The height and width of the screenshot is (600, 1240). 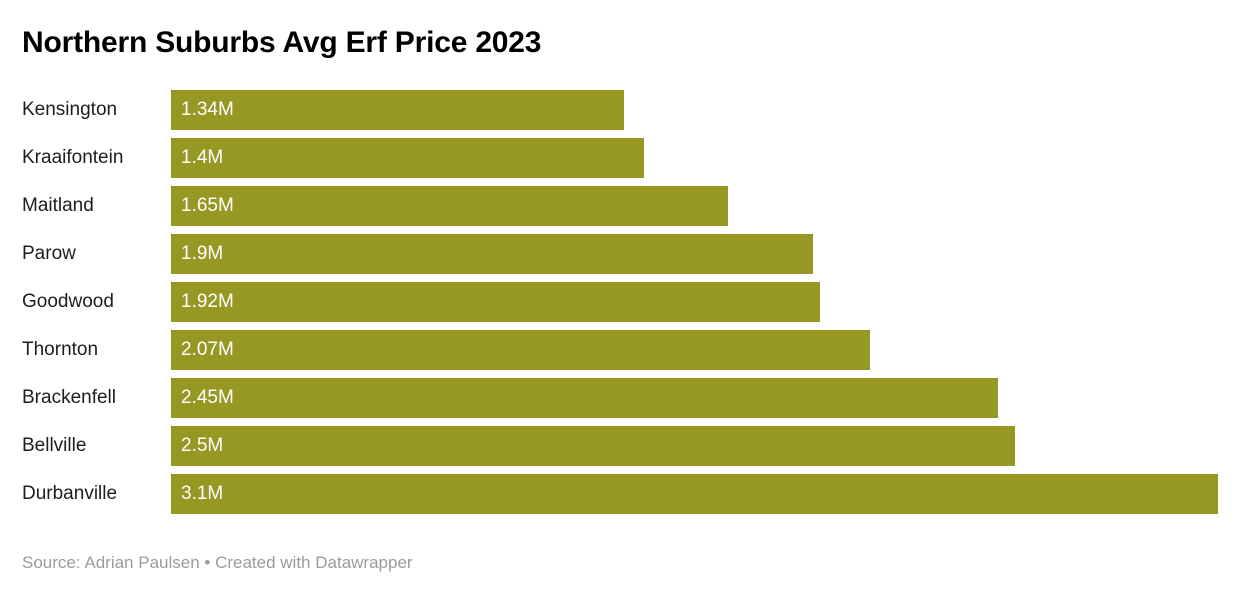 What do you see at coordinates (521, 350) in the screenshot?
I see `bar: 2.07M` at bounding box center [521, 350].